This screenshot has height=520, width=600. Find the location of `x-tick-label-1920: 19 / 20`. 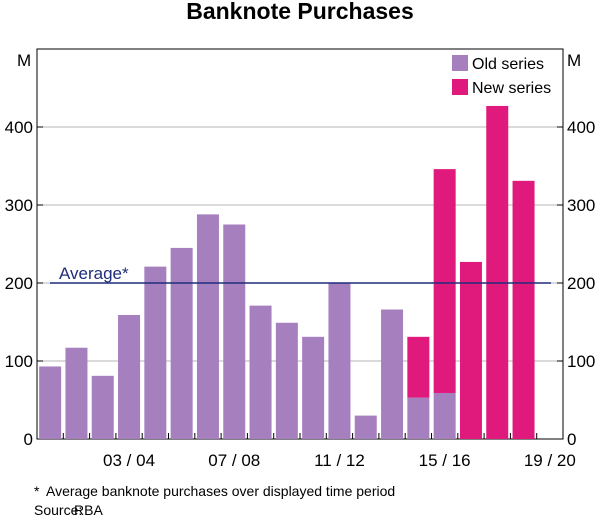

x-tick-label-1920: 19 / 20 is located at coordinates (550, 460).